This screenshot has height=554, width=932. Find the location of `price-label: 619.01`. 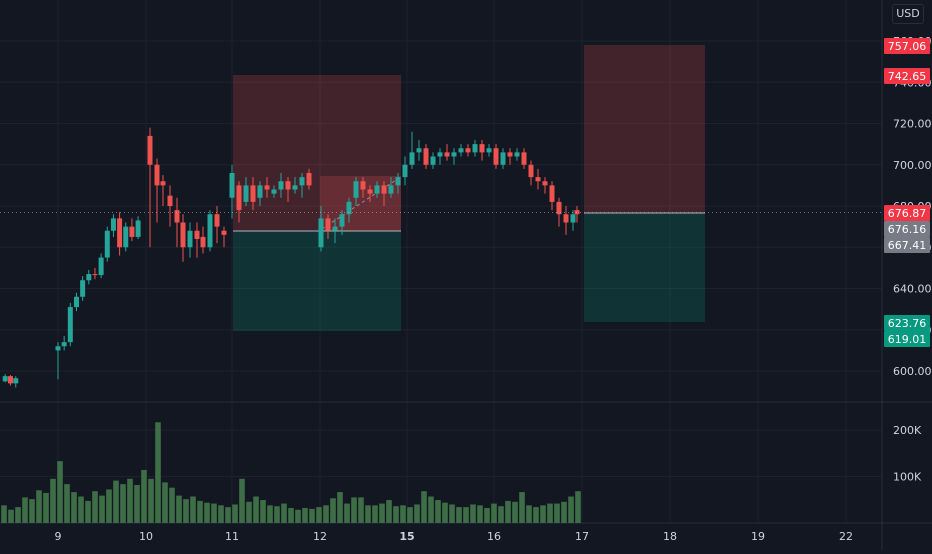

price-label: 619.01 is located at coordinates (907, 339).